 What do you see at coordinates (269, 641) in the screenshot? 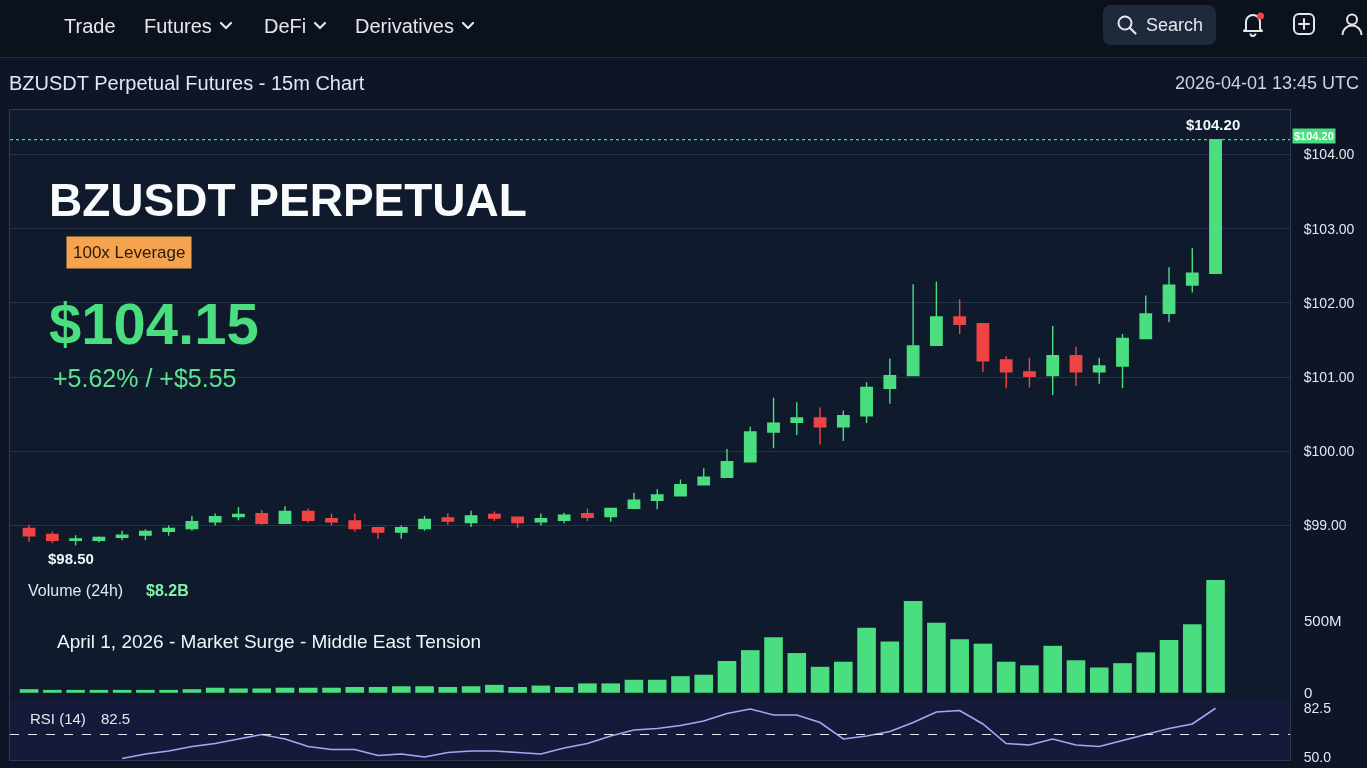
I see `annotation: April 1, 2026 - Market Surge - Middle East Tension` at bounding box center [269, 641].